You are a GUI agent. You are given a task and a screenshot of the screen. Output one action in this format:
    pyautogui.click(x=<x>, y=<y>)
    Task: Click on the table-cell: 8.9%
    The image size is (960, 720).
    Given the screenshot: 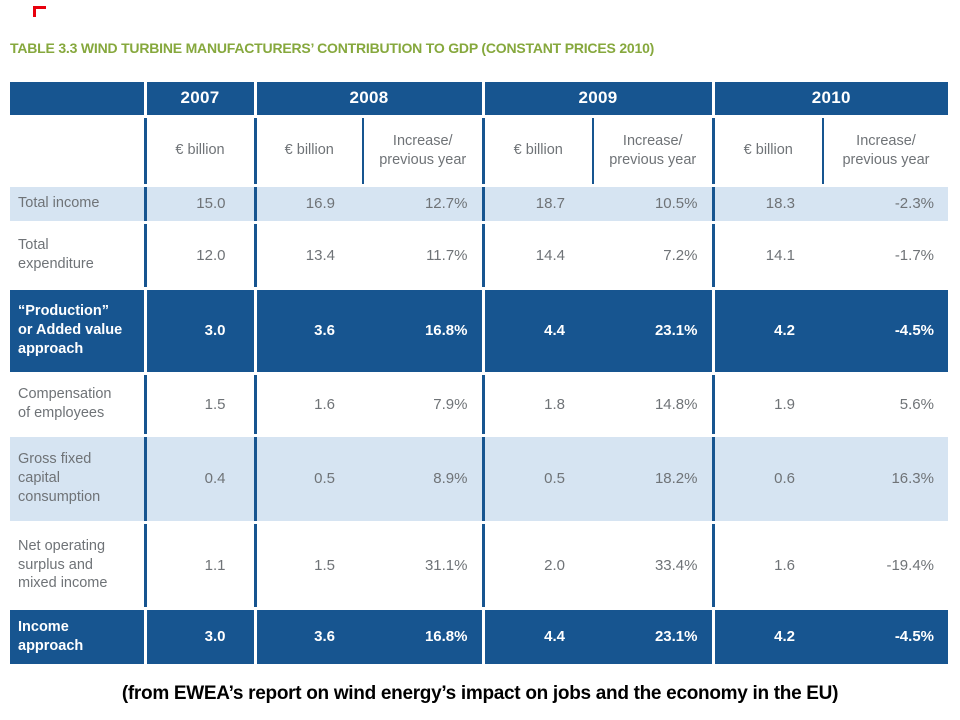 What is the action you would take?
    pyautogui.click(x=424, y=479)
    